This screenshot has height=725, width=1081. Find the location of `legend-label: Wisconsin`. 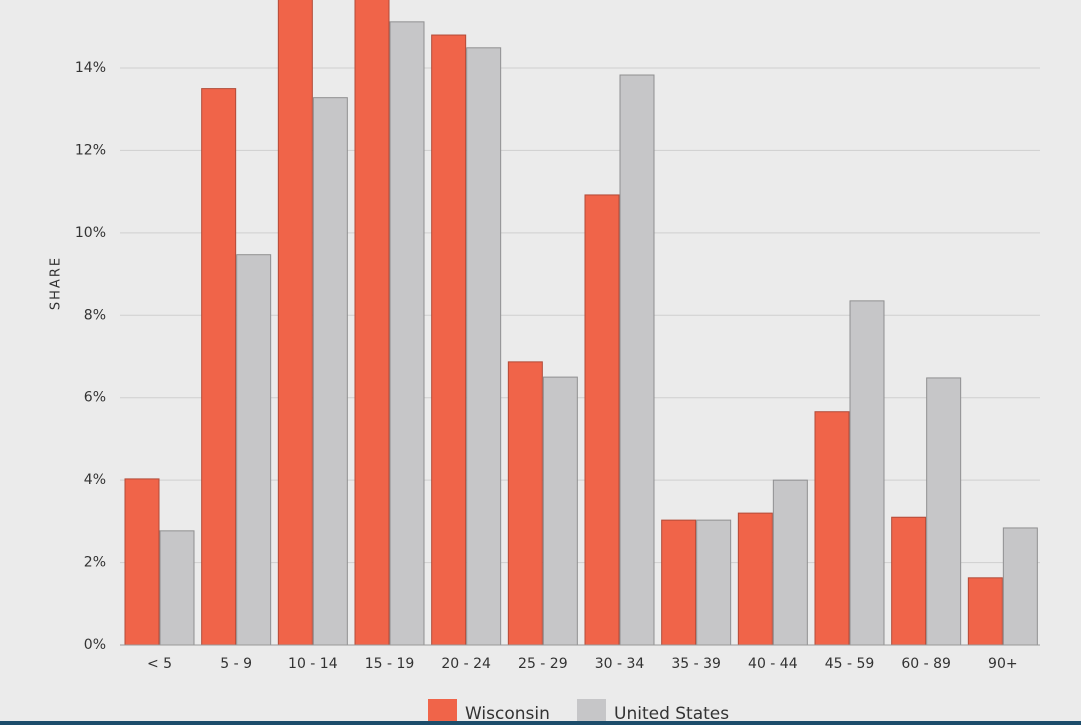

legend-label: Wisconsin is located at coordinates (507, 714).